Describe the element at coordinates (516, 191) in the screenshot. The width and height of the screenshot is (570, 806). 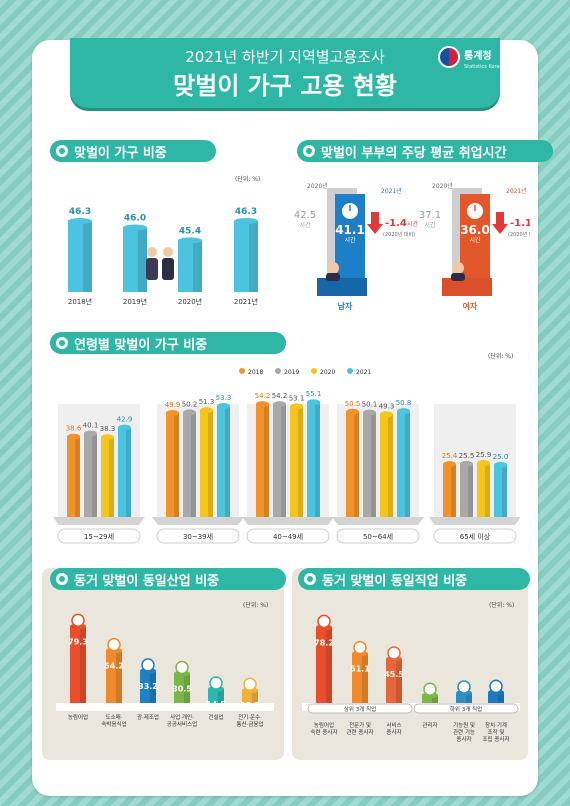
I see `year-2021-label: 2021년` at that location.